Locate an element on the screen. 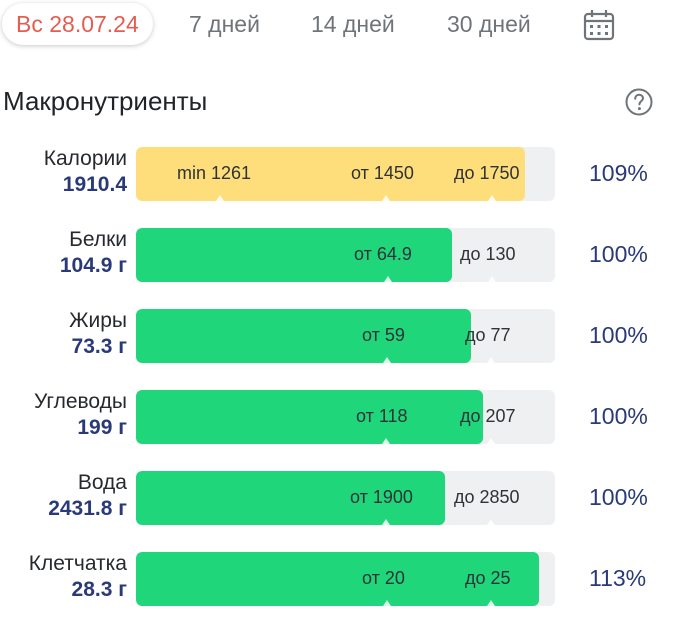 The image size is (680, 628). macro-row: Белки 104.9 г от 64.9 до 130 100% is located at coordinates (340, 255).